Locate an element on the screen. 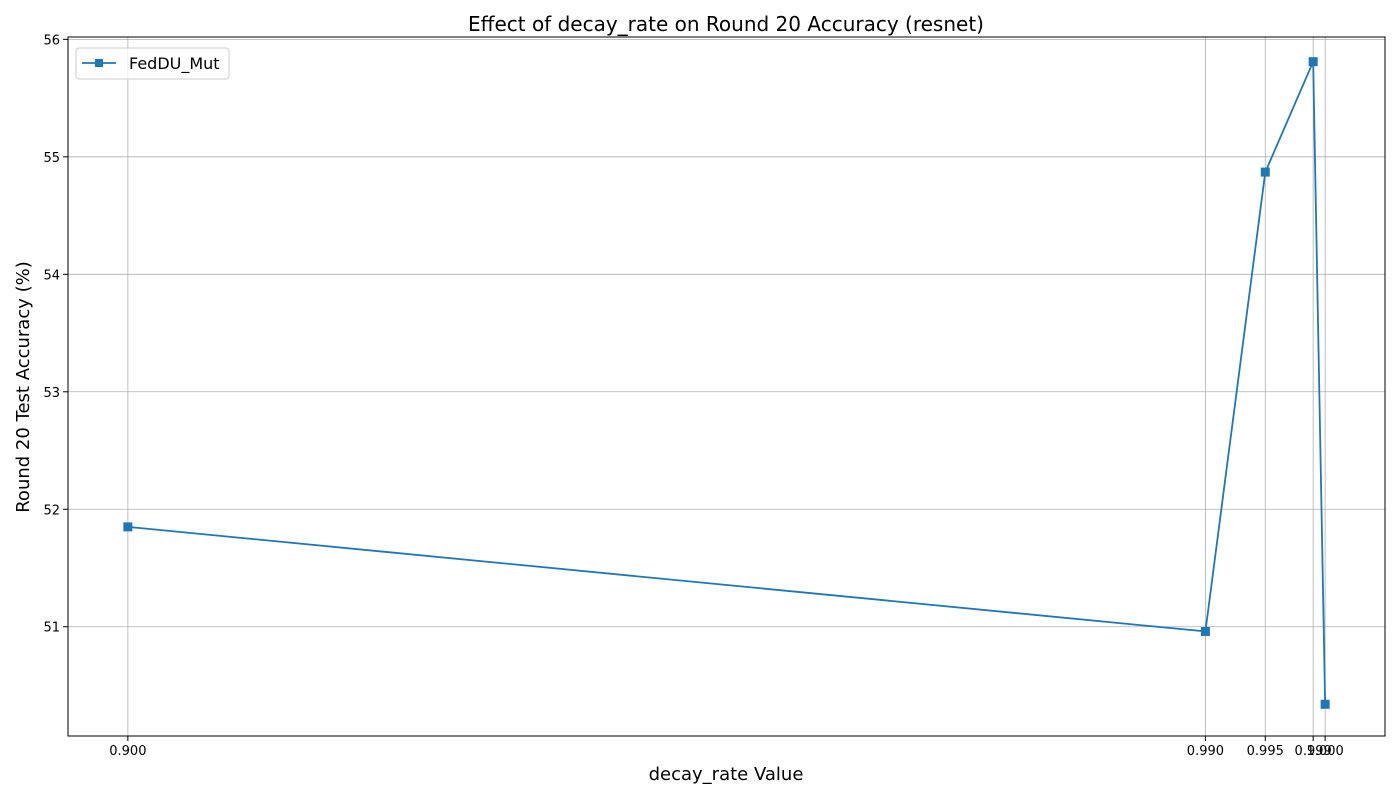 Image resolution: width=1400 pixels, height=800 pixels. x-tick-label: 1.000 is located at coordinates (1325, 751).